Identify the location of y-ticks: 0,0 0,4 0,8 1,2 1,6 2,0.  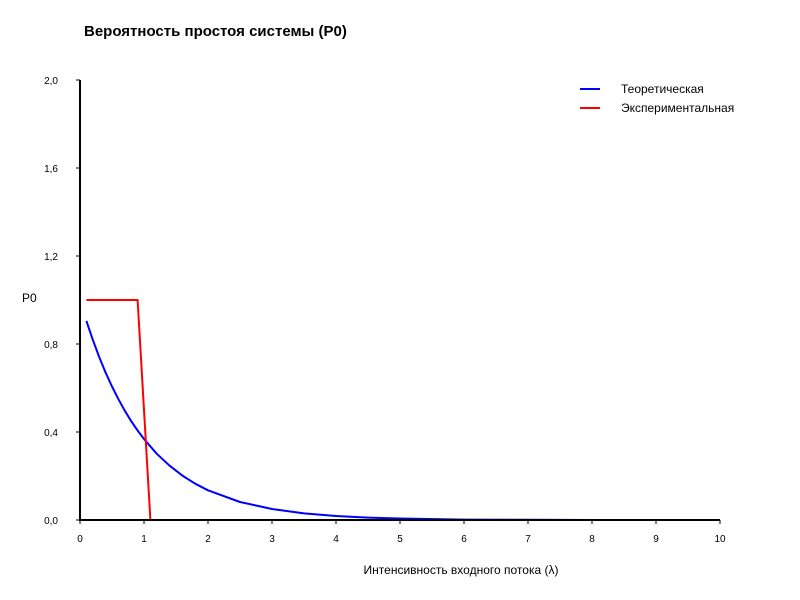
(62, 301).